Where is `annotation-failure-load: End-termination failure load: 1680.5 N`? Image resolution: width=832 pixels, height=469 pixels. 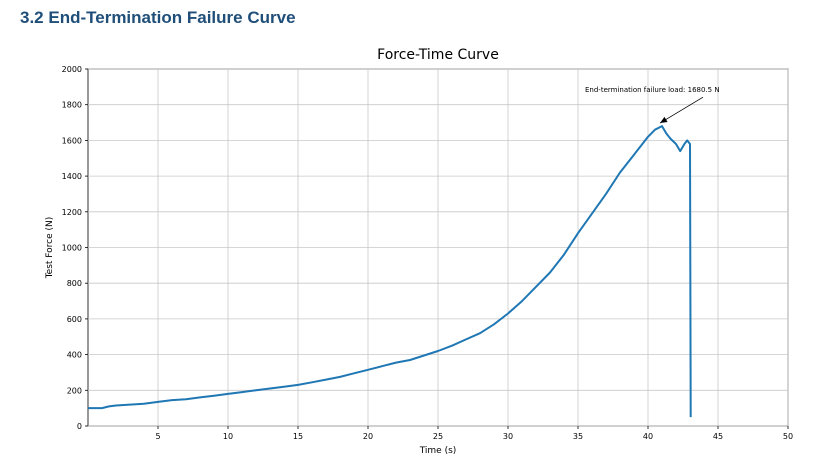 annotation-failure-load: End-termination failure load: 1680.5 N is located at coordinates (652, 90).